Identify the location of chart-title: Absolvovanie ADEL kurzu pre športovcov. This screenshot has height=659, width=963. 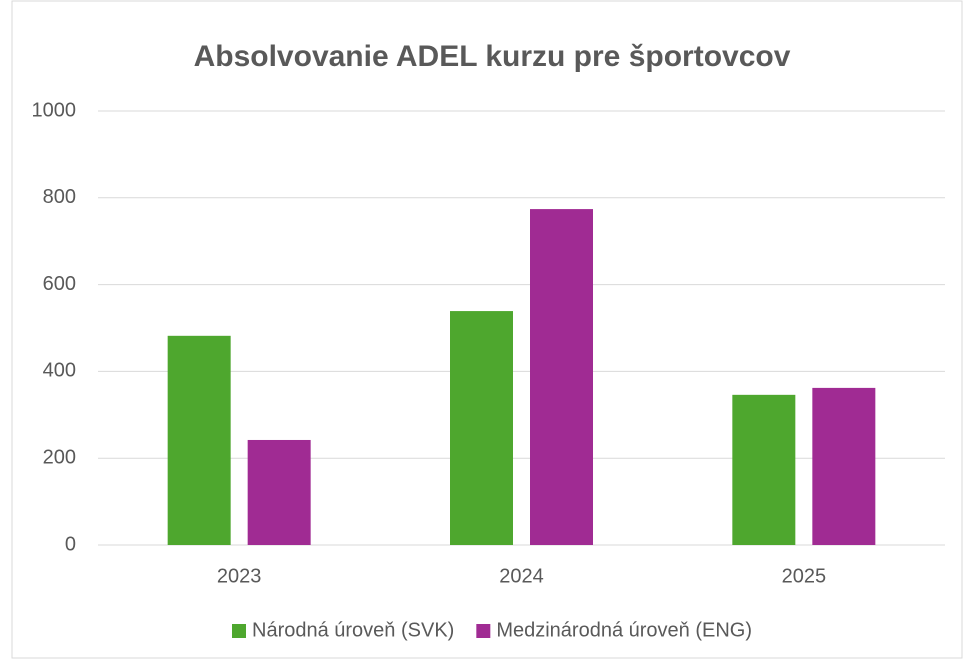
(492, 56).